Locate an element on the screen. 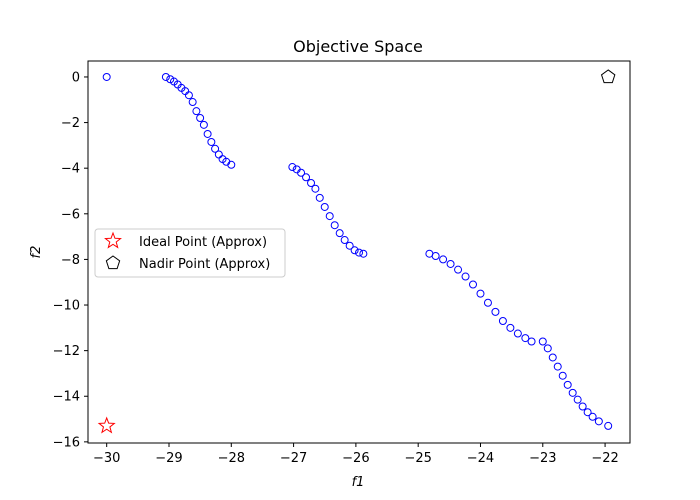  chart-title: Objective Space is located at coordinates (358, 46).